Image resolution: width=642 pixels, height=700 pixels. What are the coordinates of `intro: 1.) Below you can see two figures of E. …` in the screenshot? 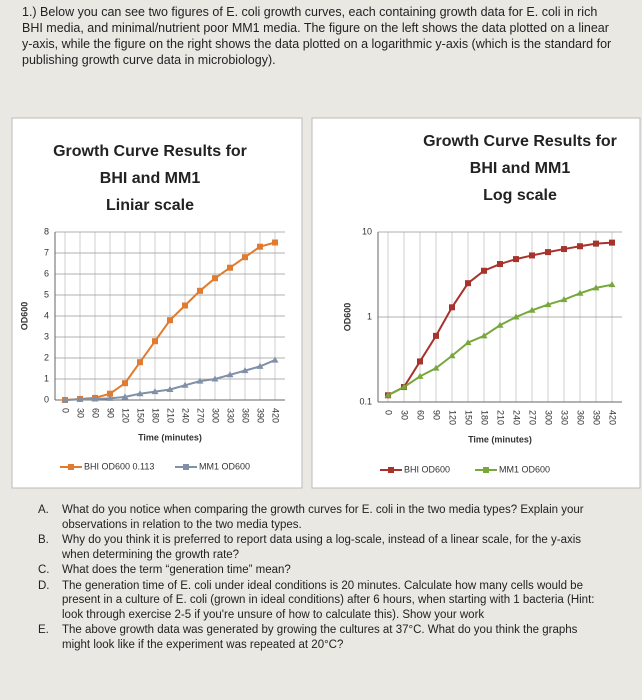 It's located at (317, 36).